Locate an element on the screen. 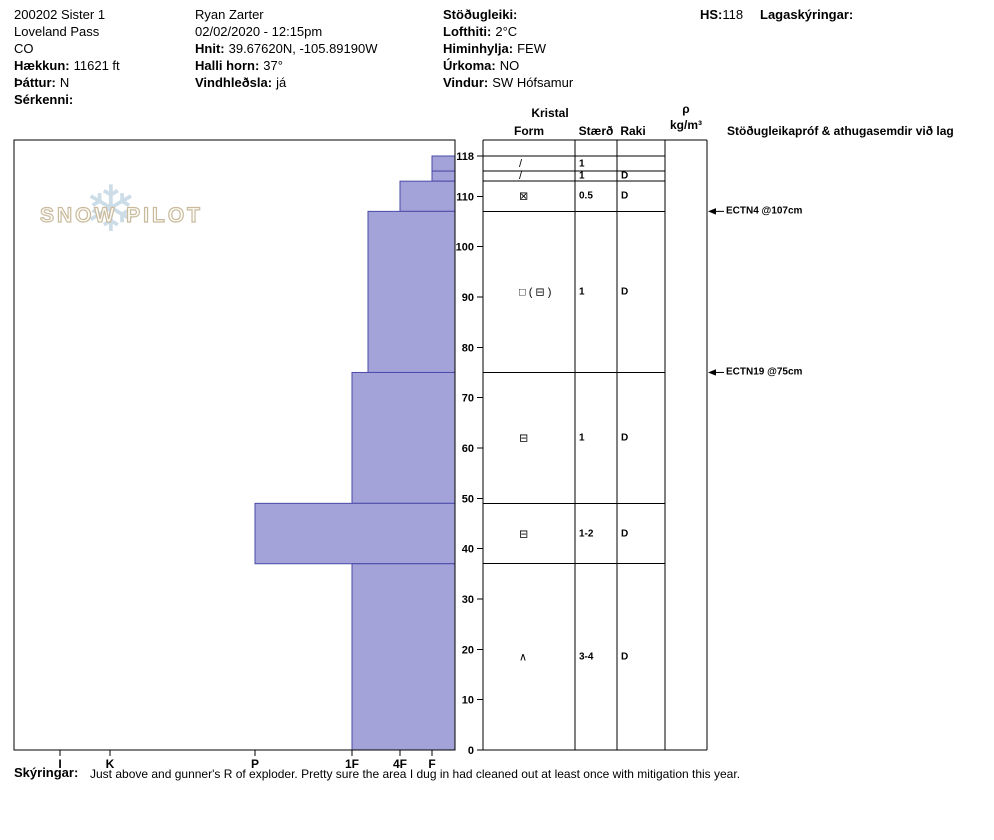  stability-label: Stöðugleiki: is located at coordinates (480, 14).